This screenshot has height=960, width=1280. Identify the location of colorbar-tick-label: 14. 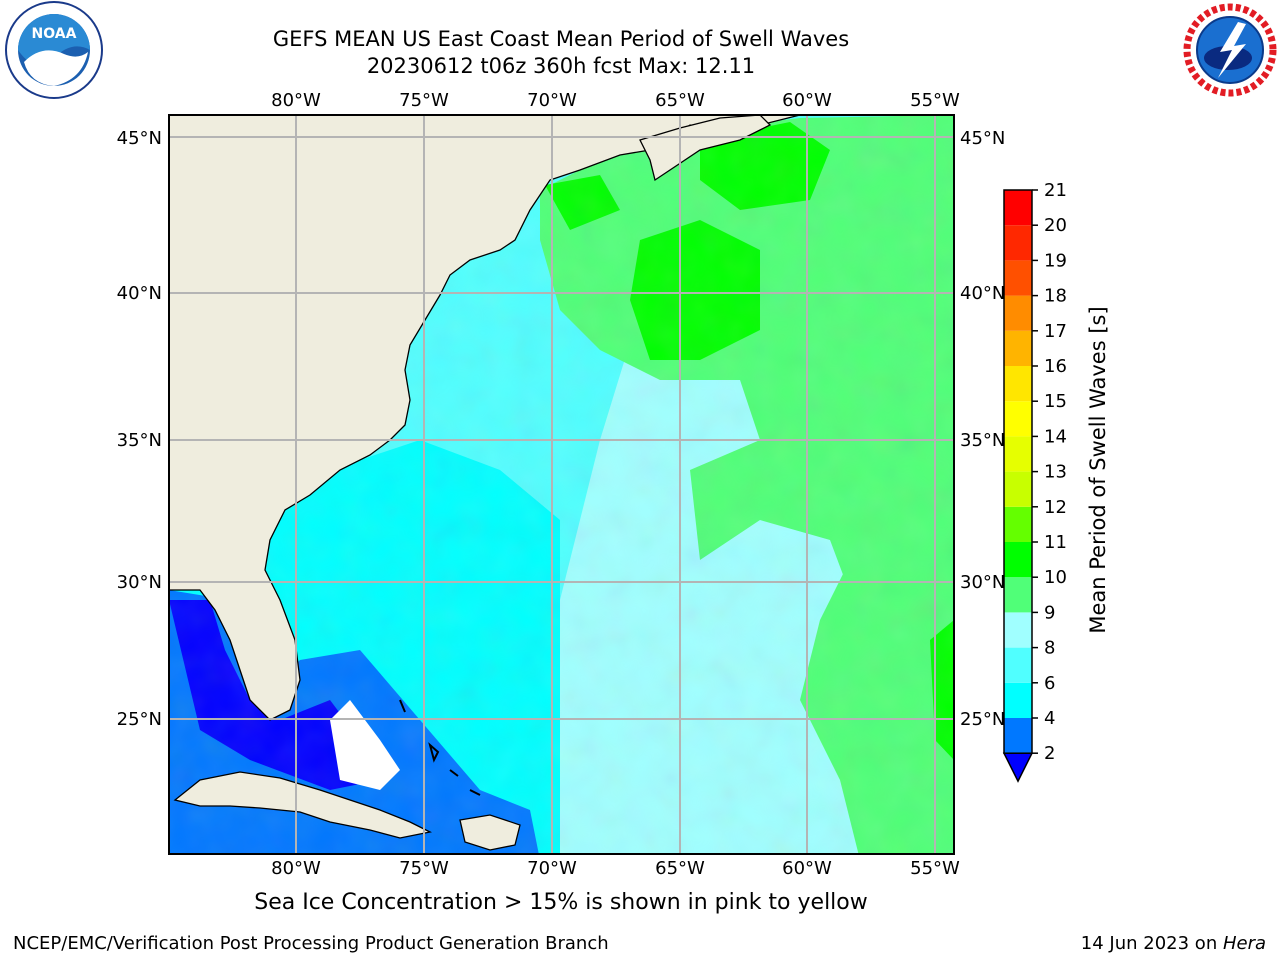
(1055, 436).